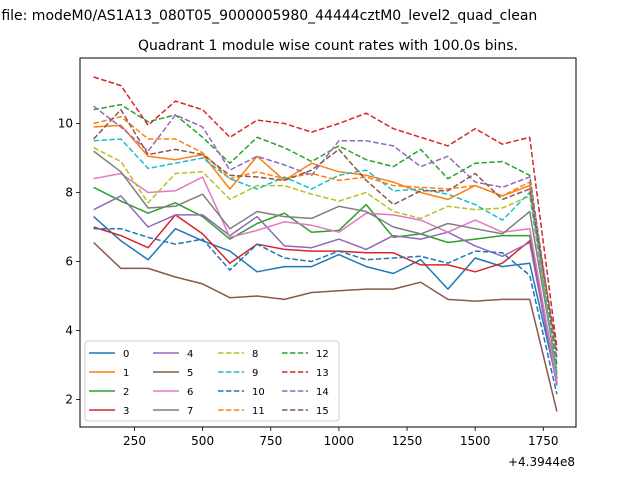  I want to click on x-tick-label: 1000, so click(339, 441).